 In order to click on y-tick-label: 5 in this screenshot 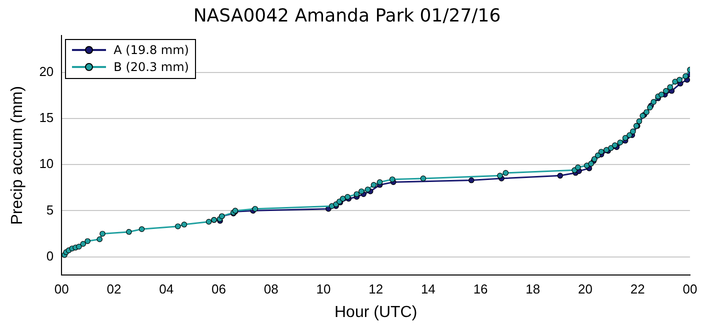, I will do `click(50, 210)`.